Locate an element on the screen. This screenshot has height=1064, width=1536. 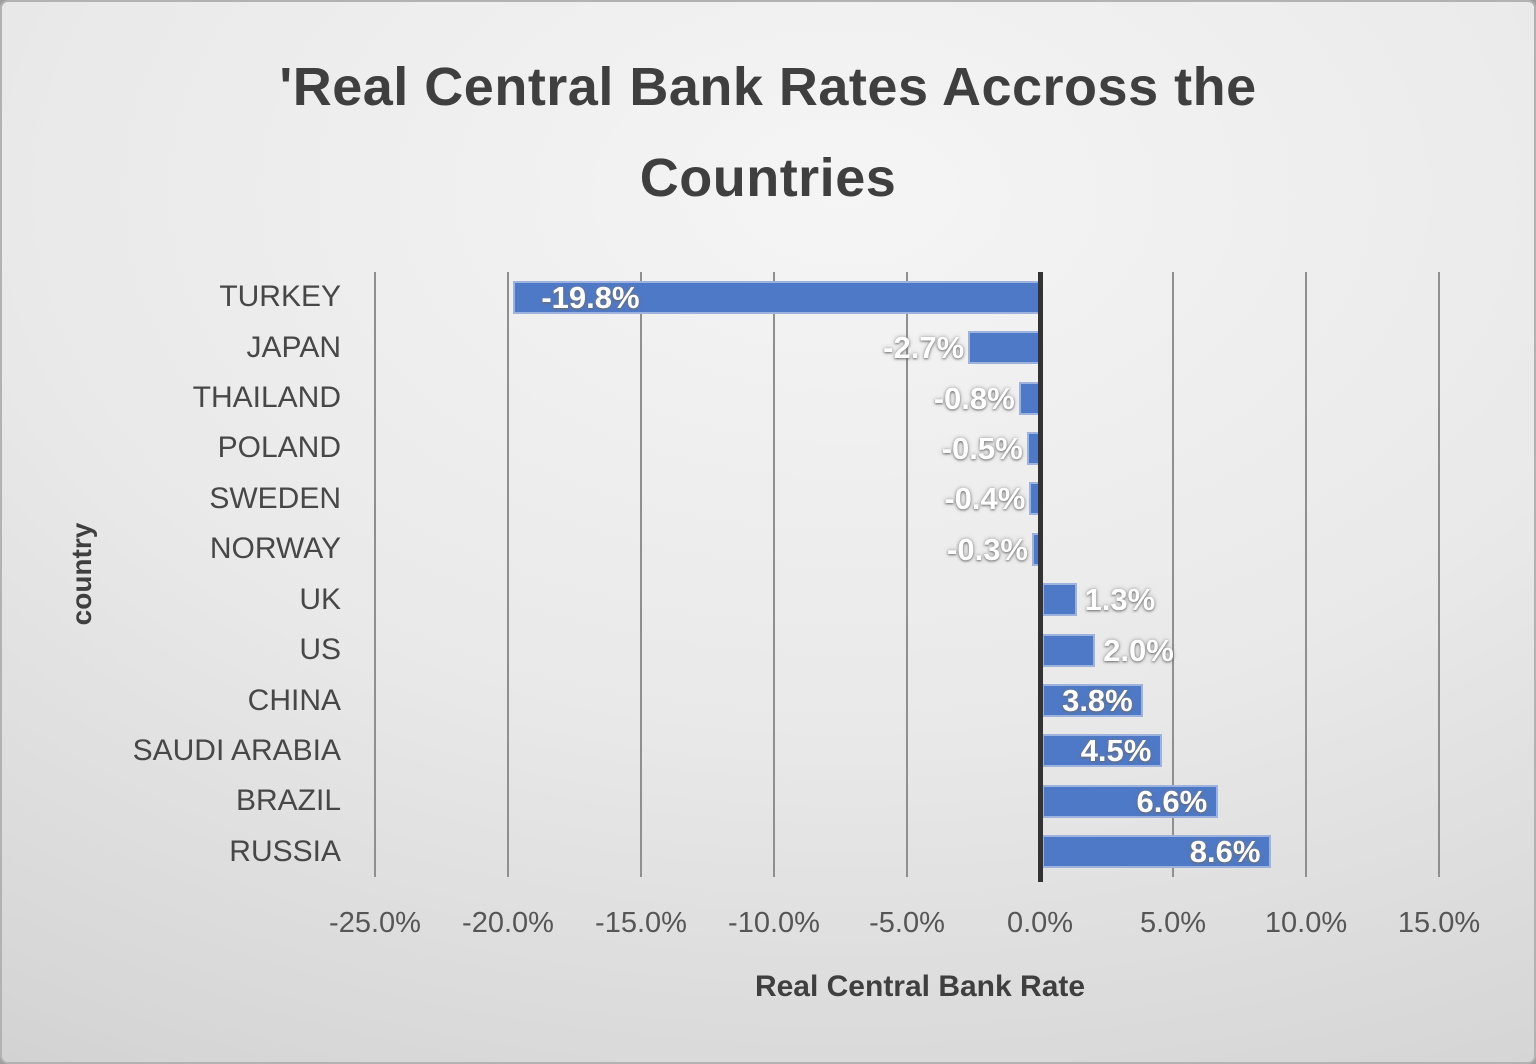
bar-value-label: 8.6% is located at coordinates (1225, 852).